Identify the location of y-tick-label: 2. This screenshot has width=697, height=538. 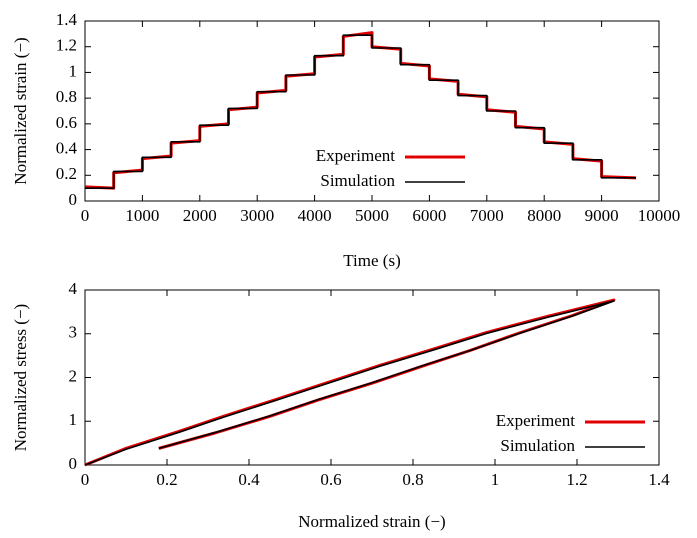
(73, 375).